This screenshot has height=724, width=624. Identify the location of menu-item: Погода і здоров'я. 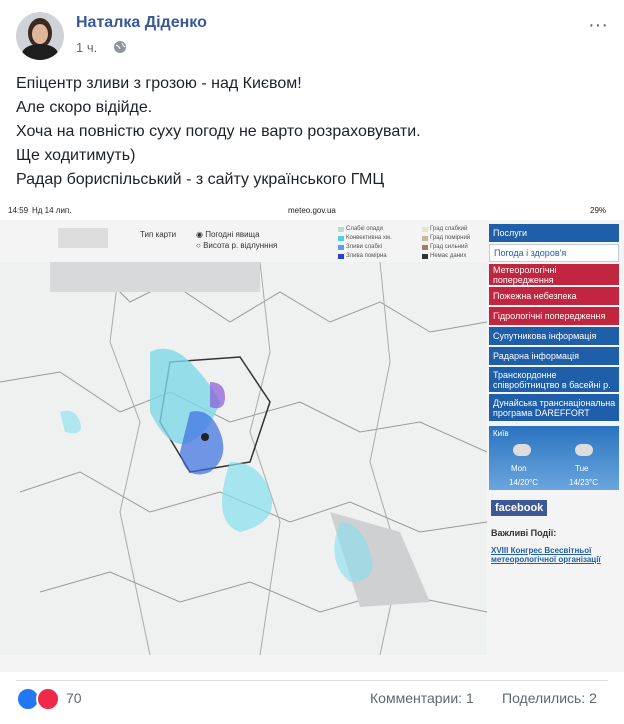
(554, 253).